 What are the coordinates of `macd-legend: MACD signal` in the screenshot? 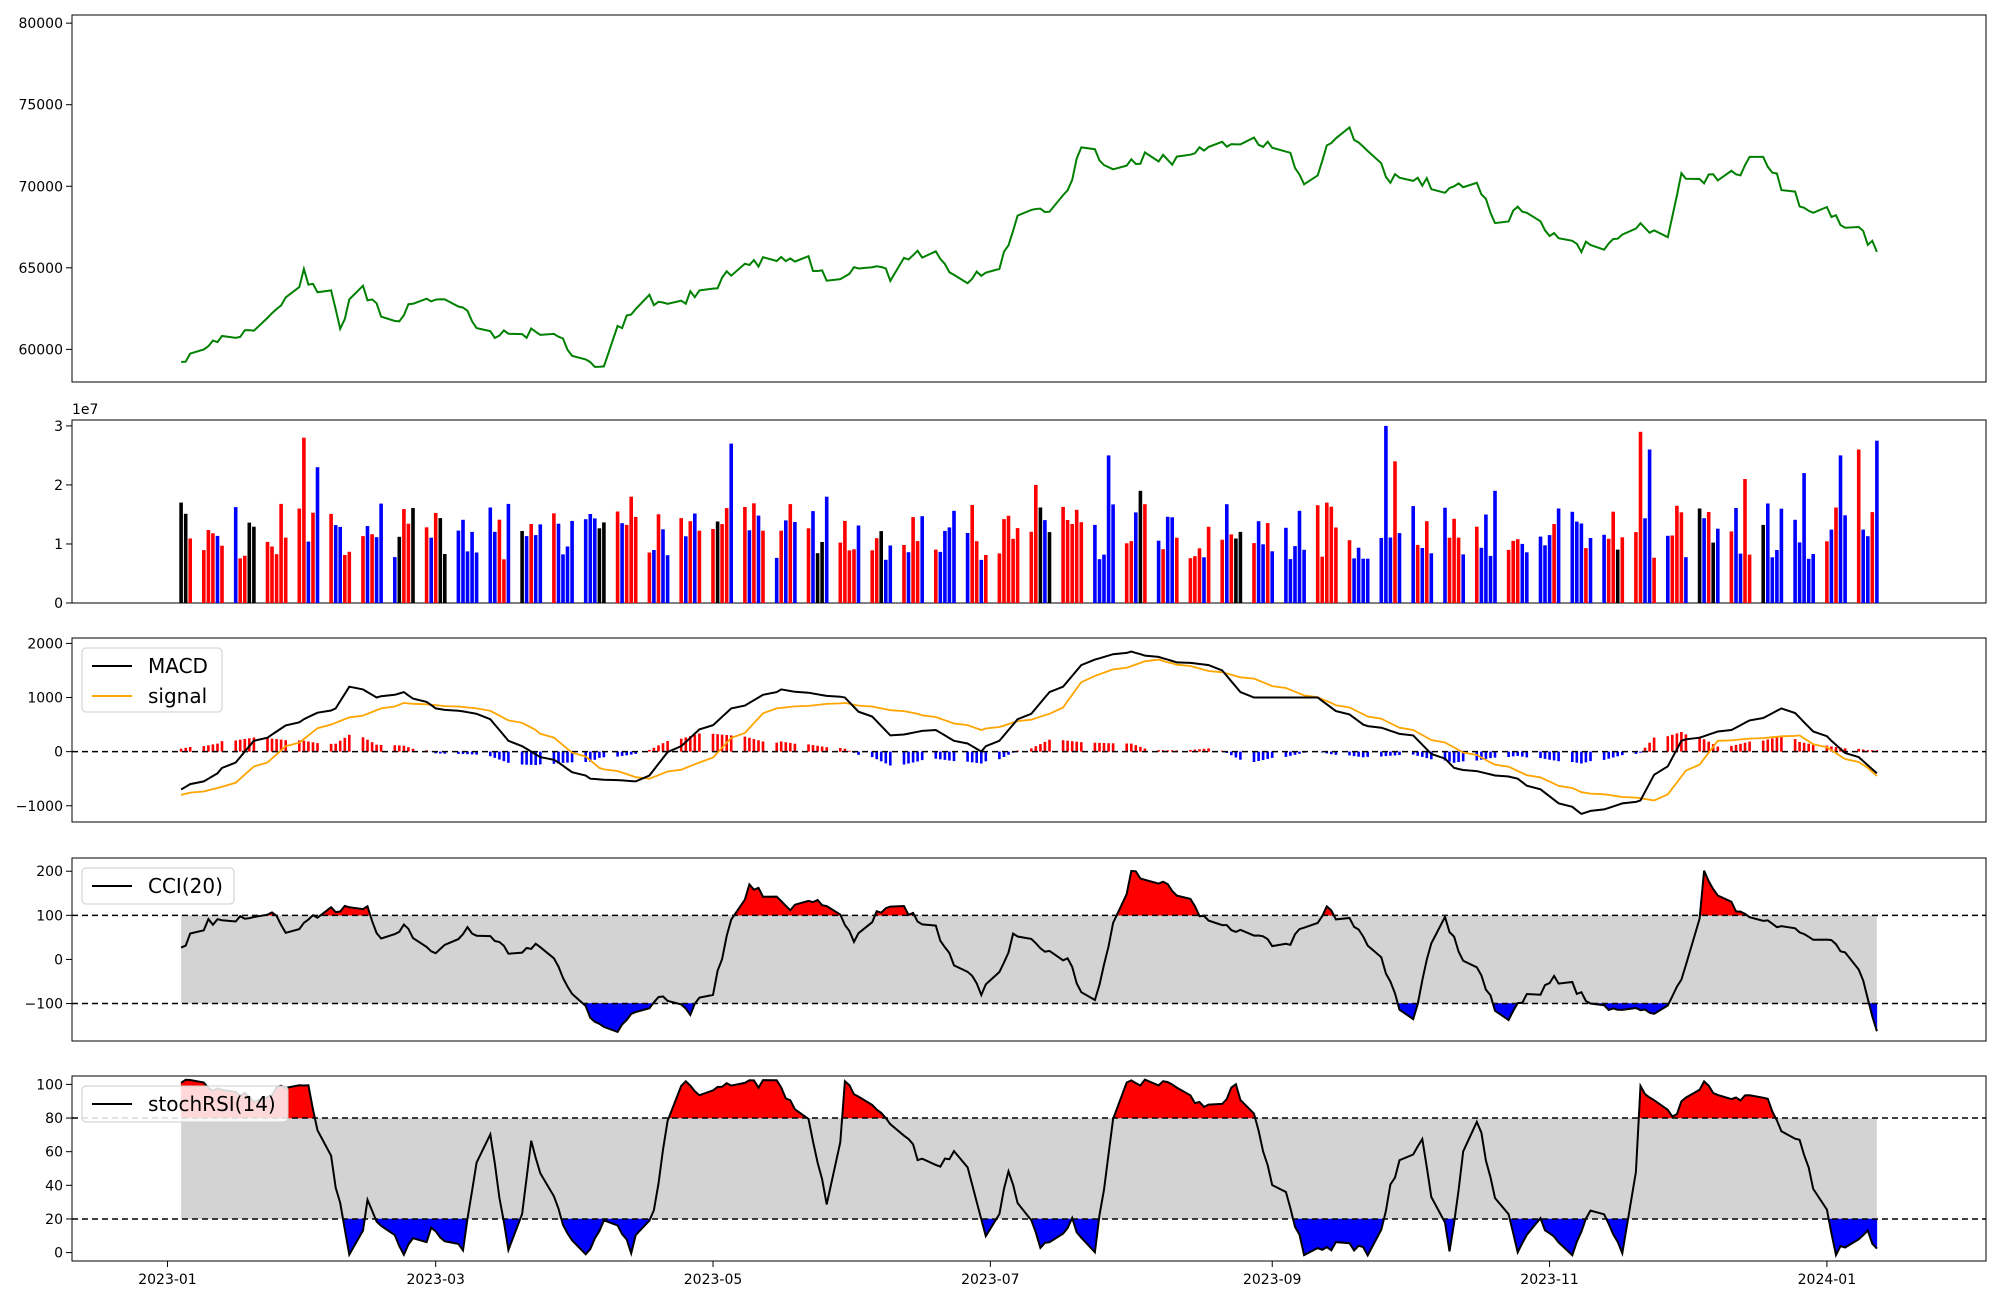 It's located at (152, 680).